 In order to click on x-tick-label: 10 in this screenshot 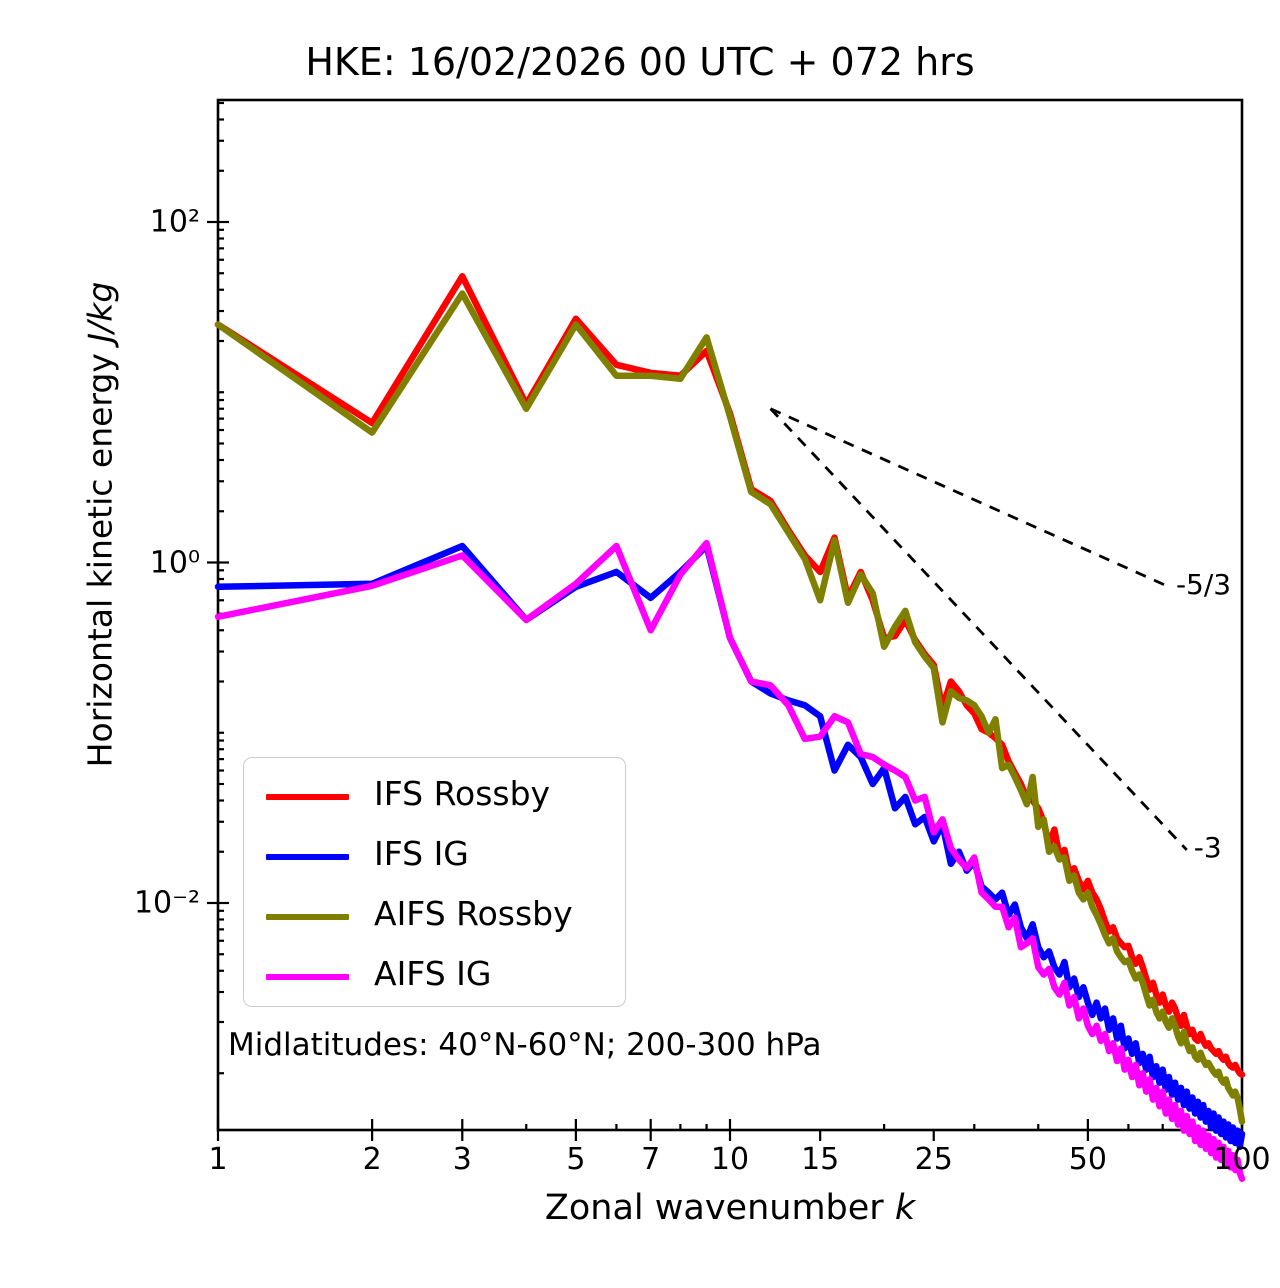, I will do `click(730, 1159)`.